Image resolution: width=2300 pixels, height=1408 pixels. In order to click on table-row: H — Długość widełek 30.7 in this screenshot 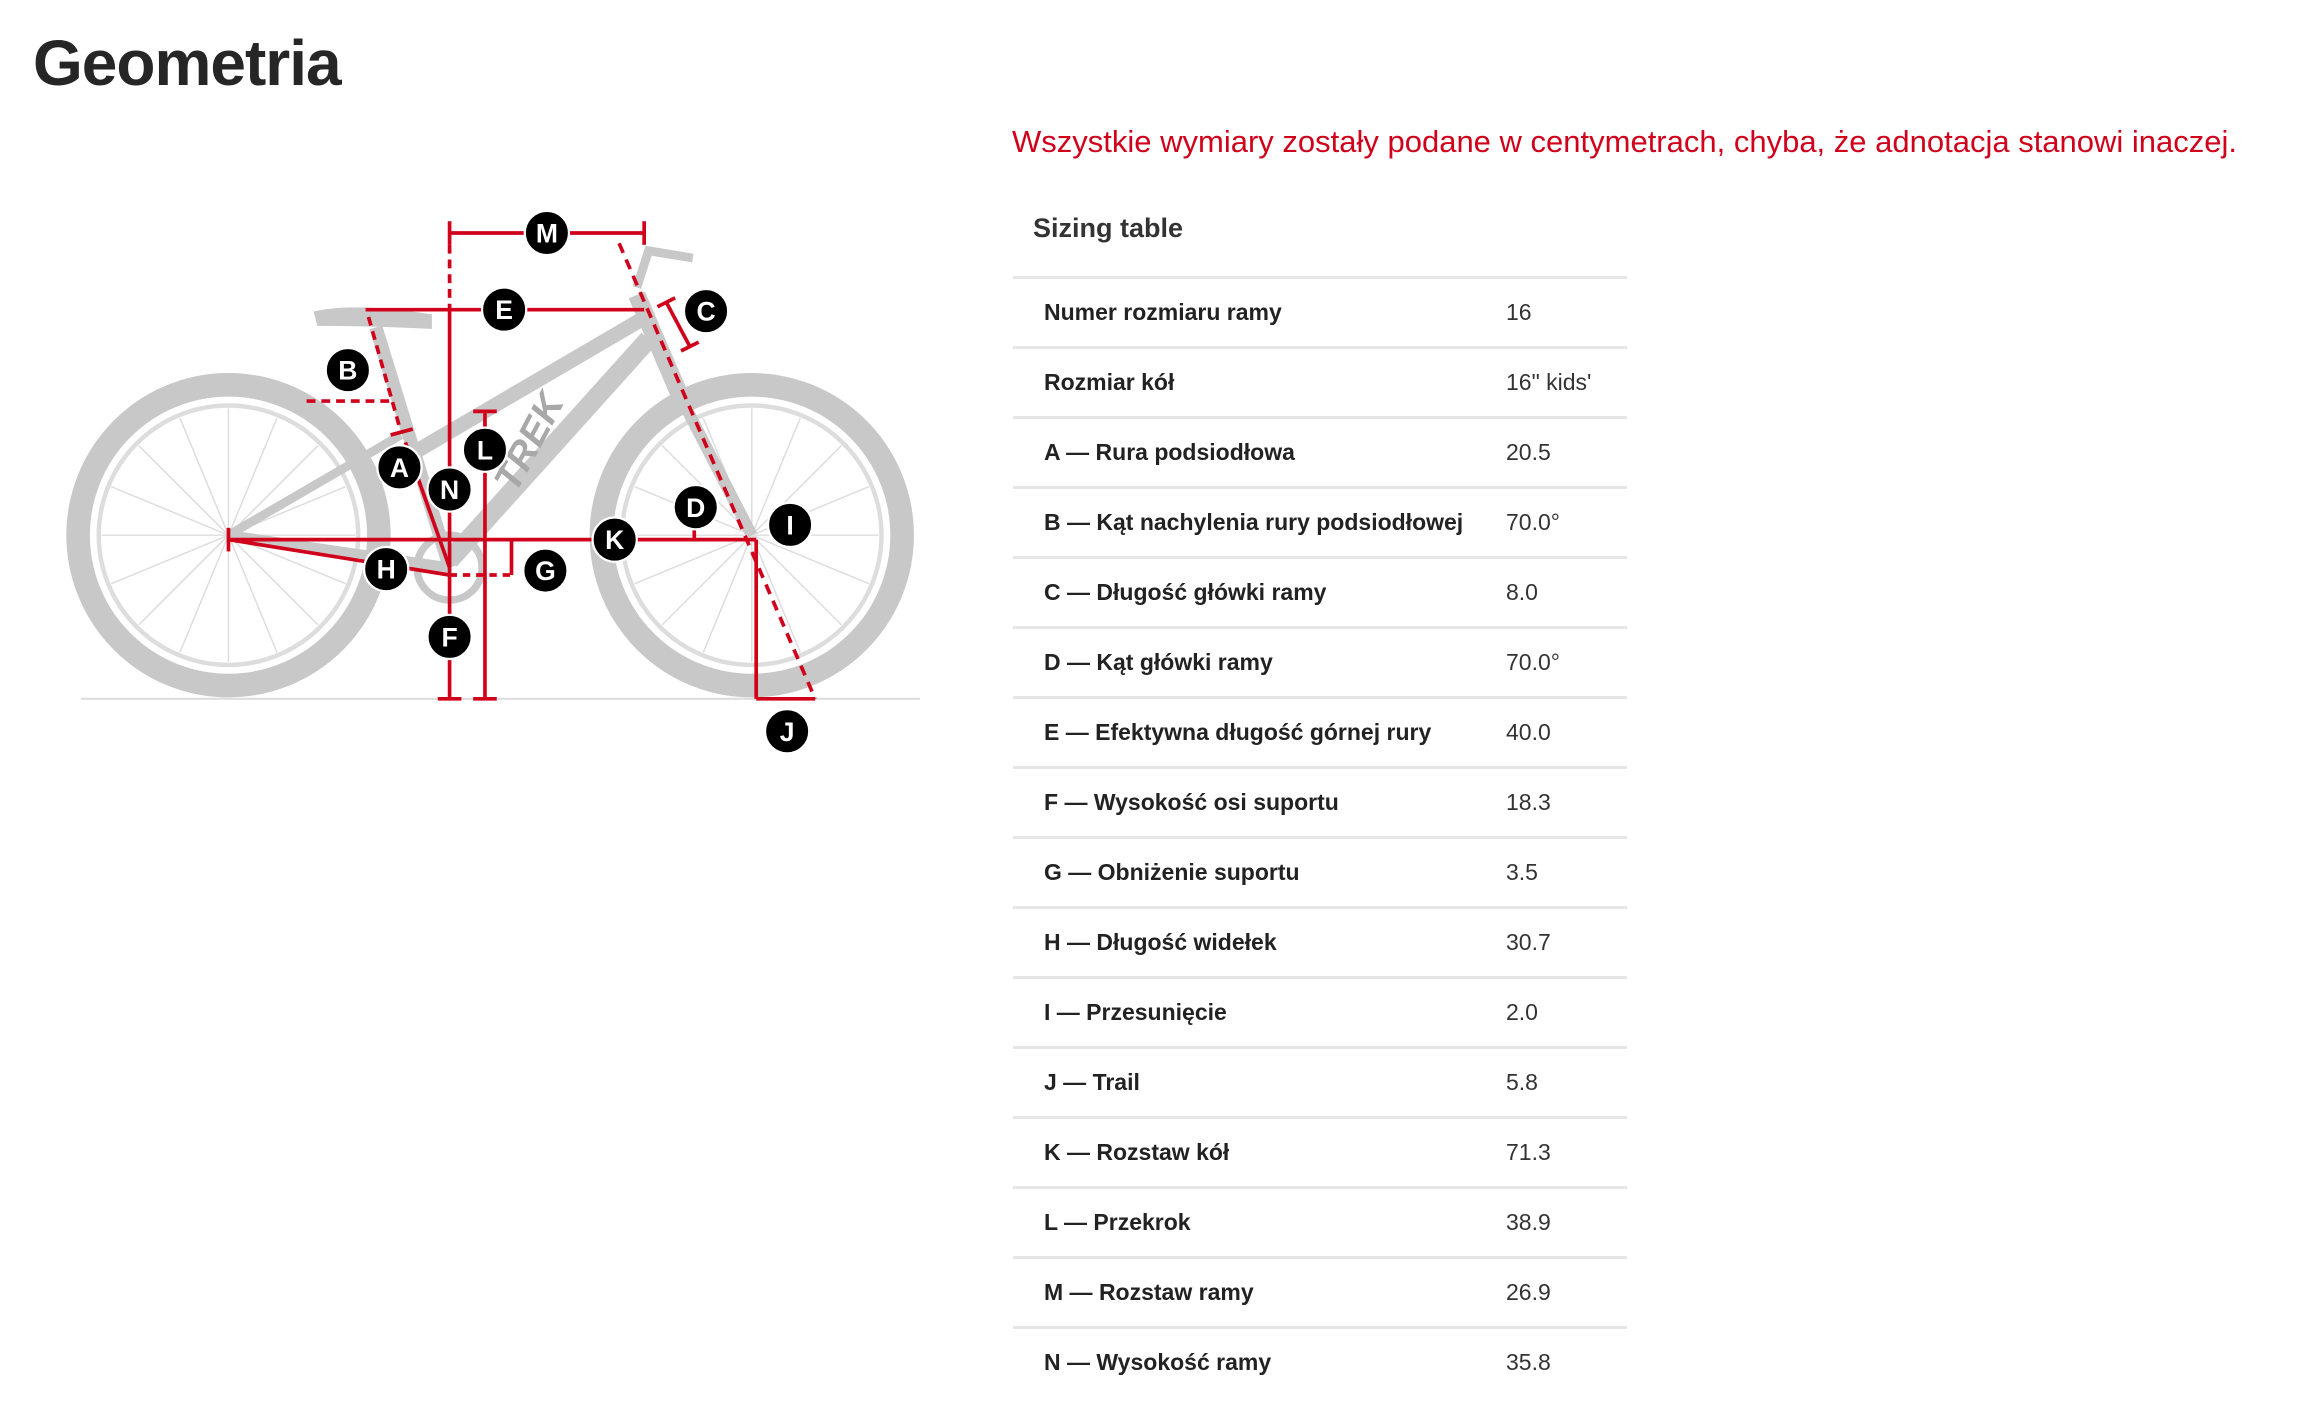, I will do `click(1320, 941)`.